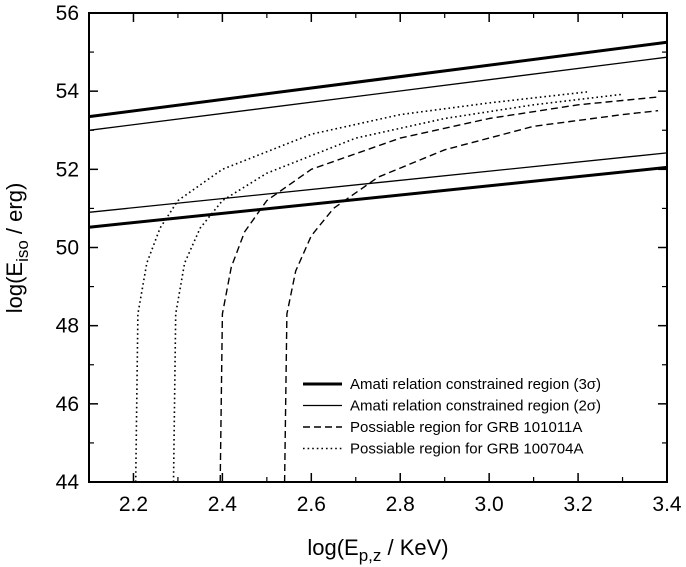 The height and width of the screenshot is (567, 686). I want to click on x-tick-label: 2.4, so click(223, 504).